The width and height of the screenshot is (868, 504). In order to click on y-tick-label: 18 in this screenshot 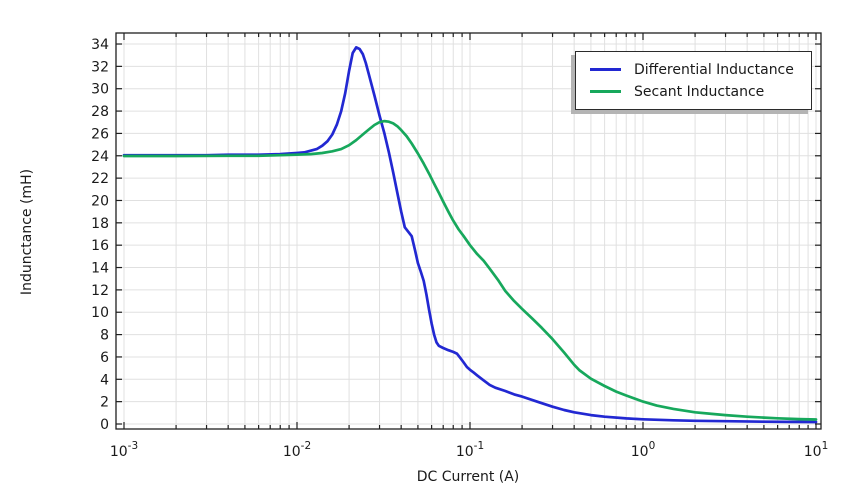, I will do `click(100, 224)`.